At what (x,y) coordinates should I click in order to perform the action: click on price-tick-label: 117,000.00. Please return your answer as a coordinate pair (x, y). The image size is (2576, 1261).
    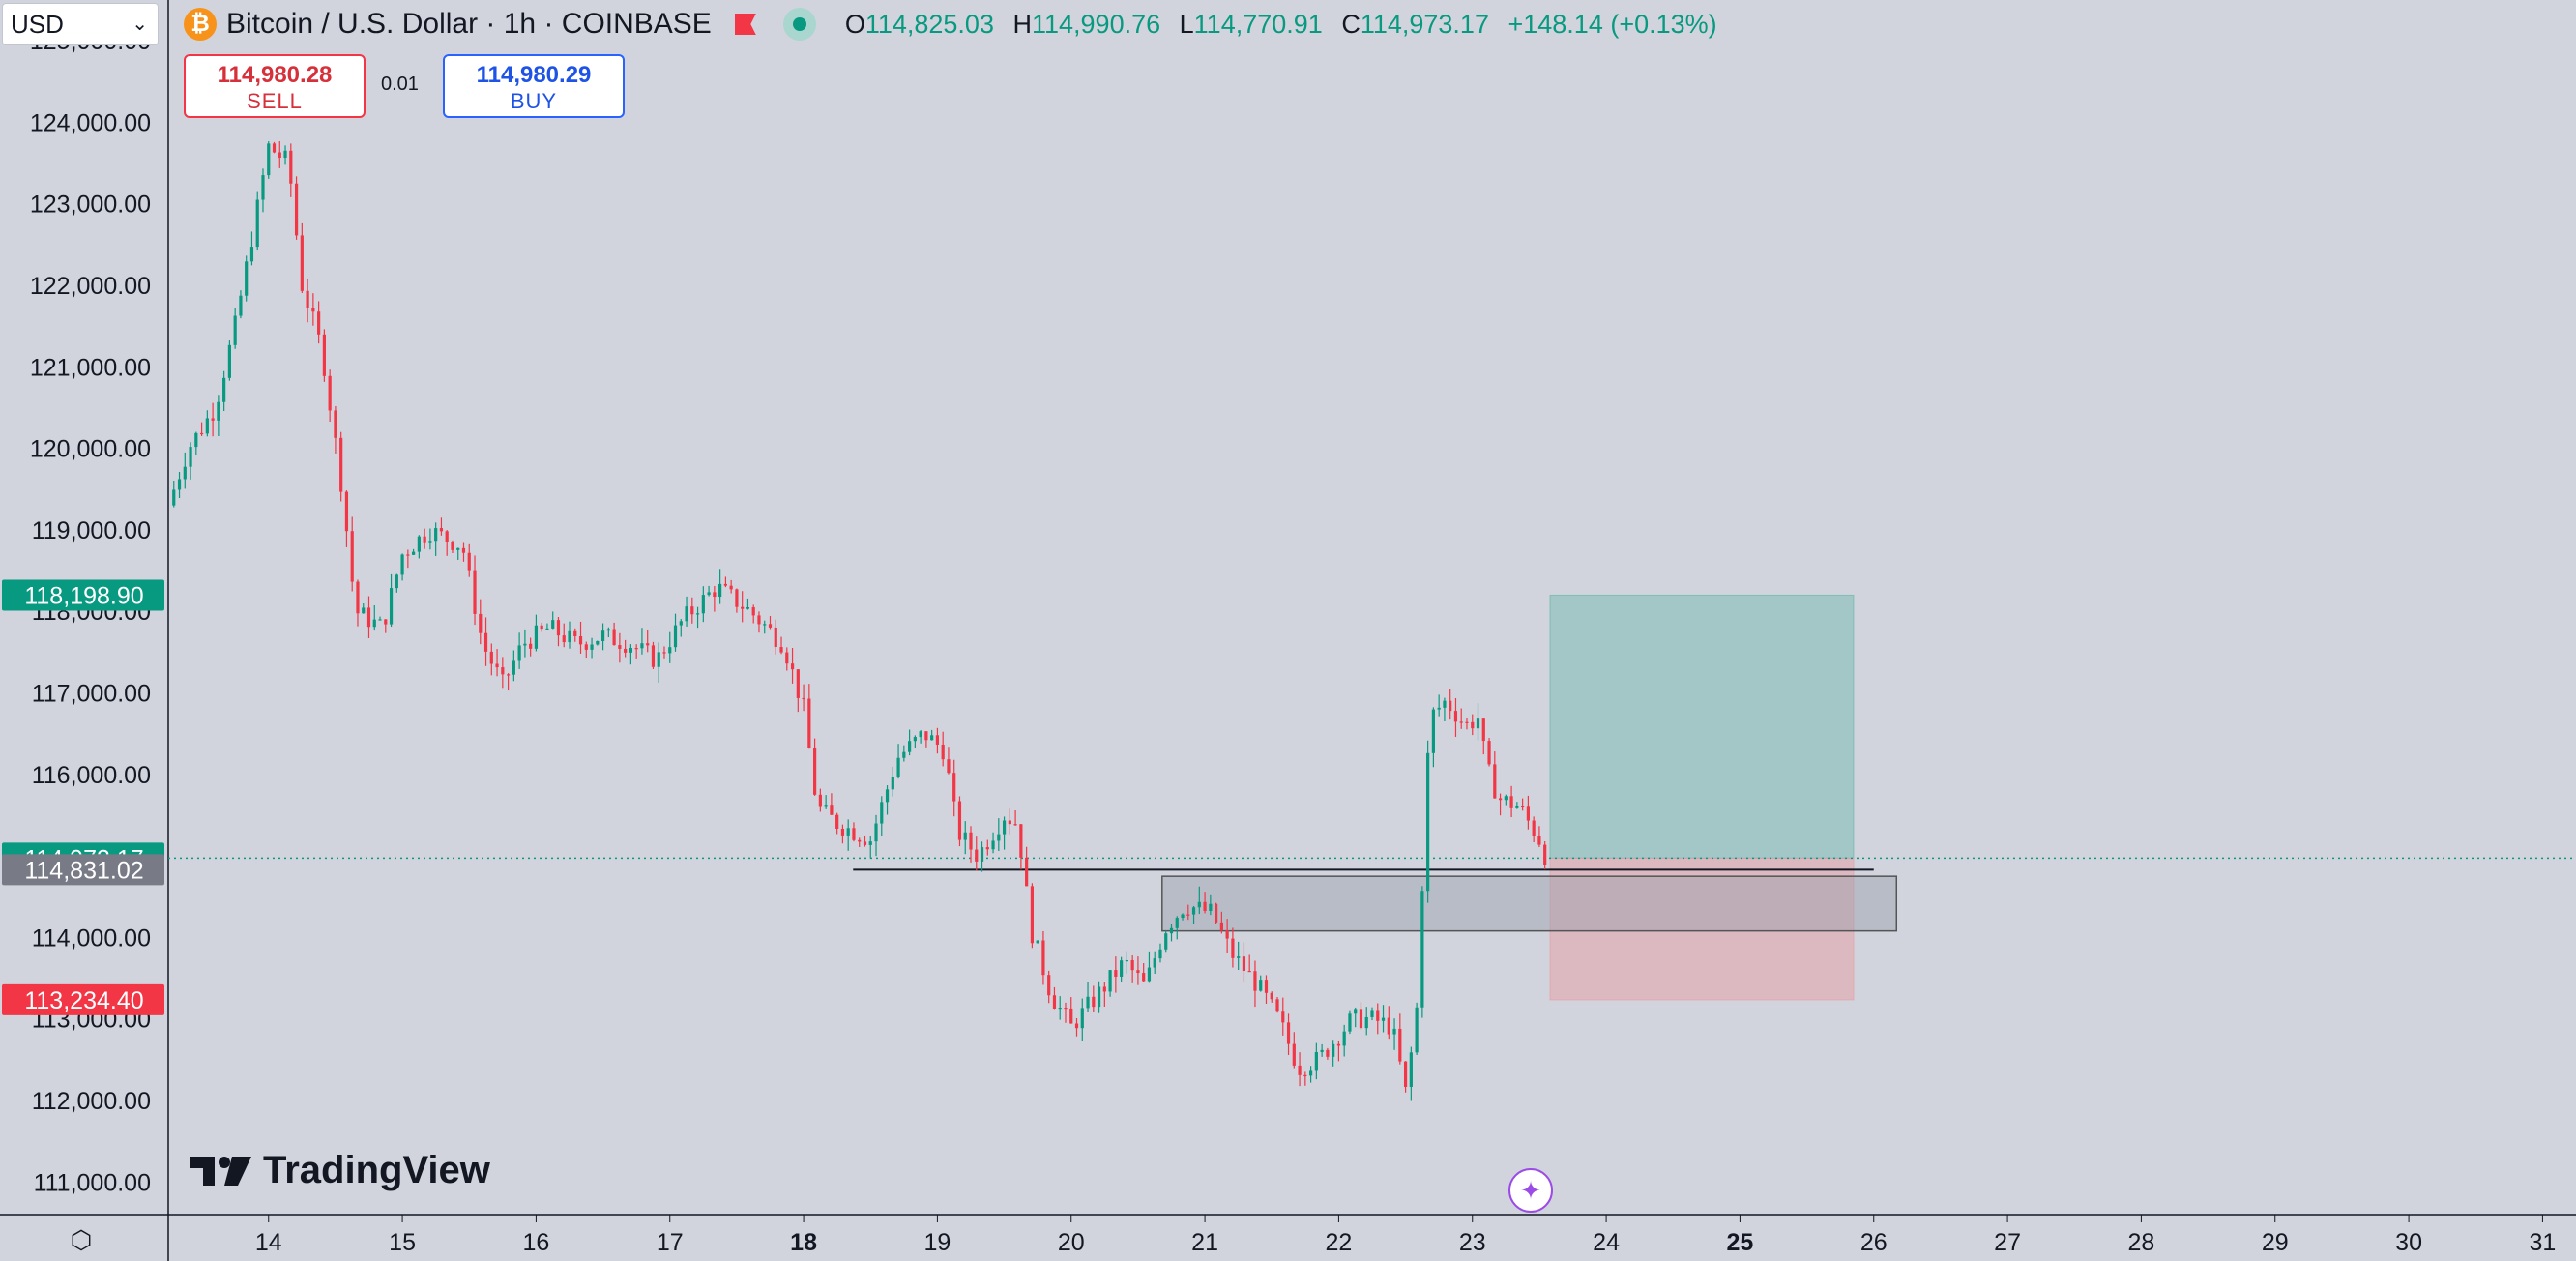
    Looking at the image, I should click on (91, 695).